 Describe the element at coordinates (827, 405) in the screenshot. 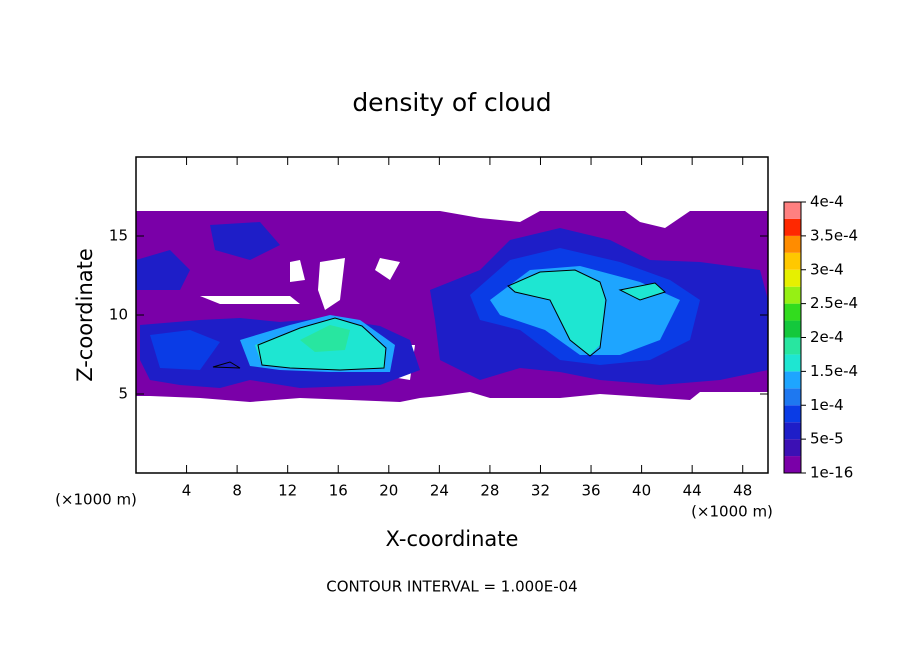

I see `colorbar-tick-label: 1e-4` at that location.